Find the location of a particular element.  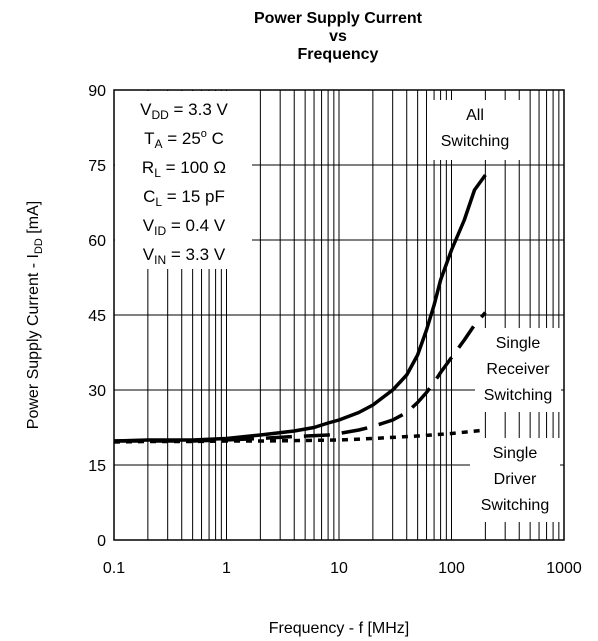

series-label-2: Receiver is located at coordinates (518, 369).